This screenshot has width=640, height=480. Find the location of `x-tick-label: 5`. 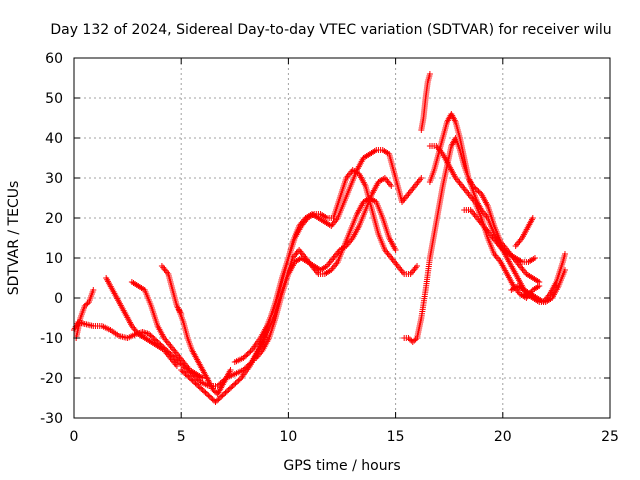

x-tick-label: 5 is located at coordinates (181, 437).